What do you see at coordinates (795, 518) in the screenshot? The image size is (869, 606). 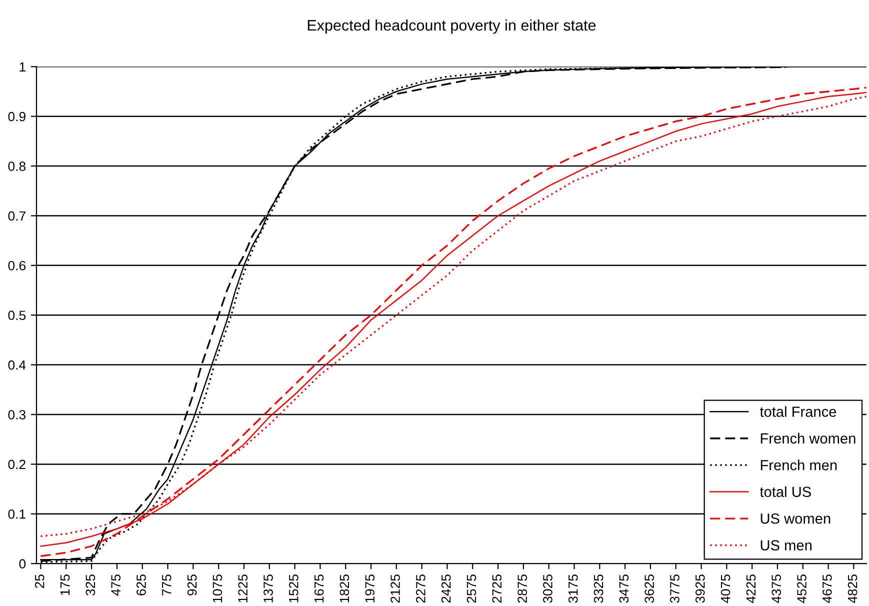 I see `legend-label: US women` at bounding box center [795, 518].